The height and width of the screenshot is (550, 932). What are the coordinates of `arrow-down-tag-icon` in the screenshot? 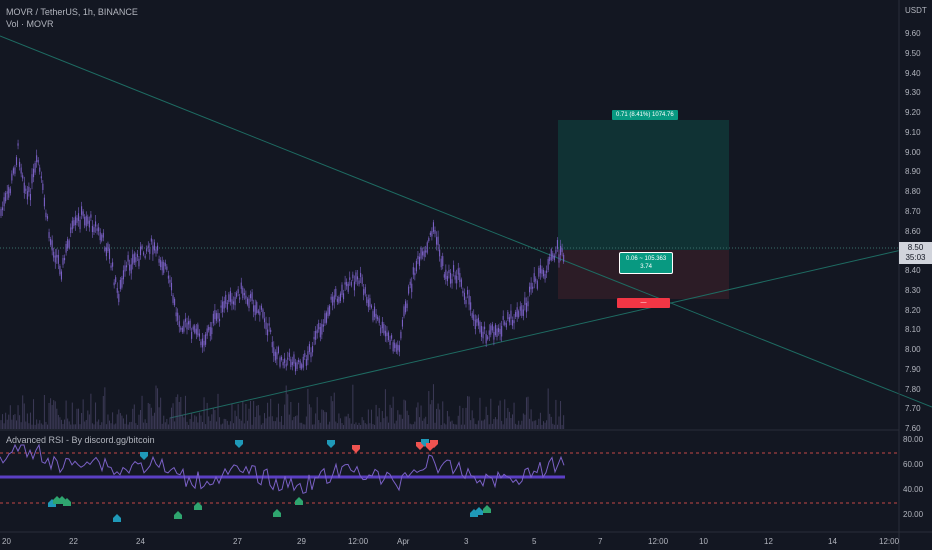 It's located at (331, 444).